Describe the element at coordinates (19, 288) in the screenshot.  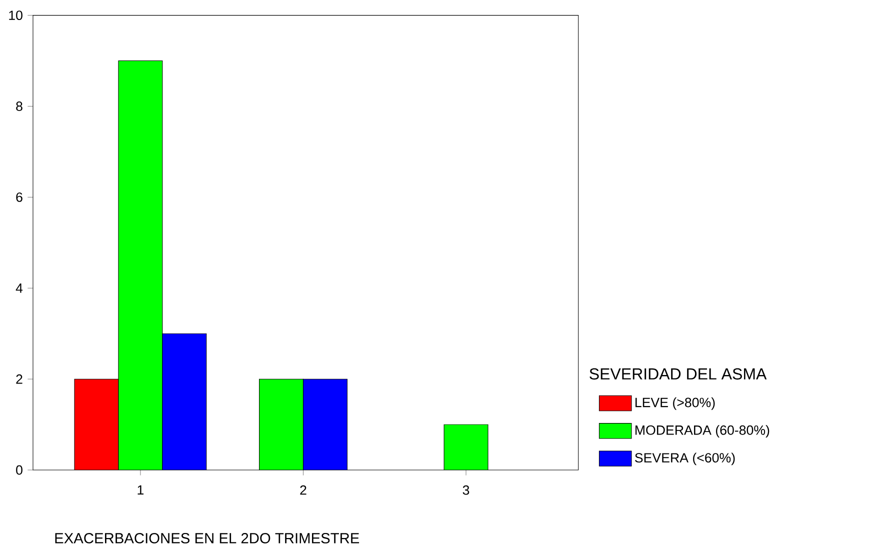
I see `y-tick-label: 4` at that location.